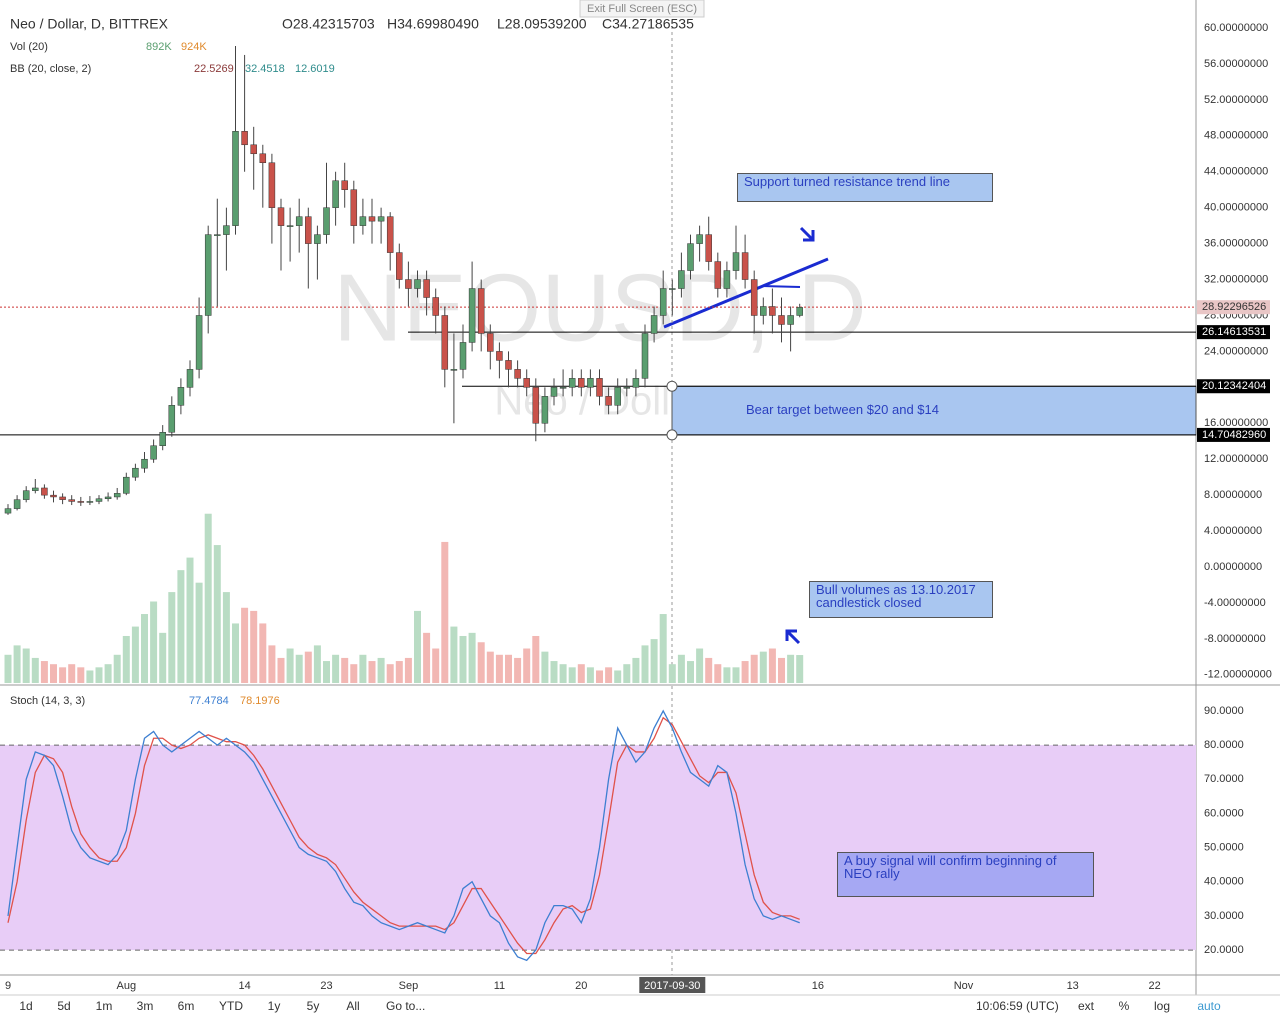  I want to click on range-button: All, so click(352, 1006).